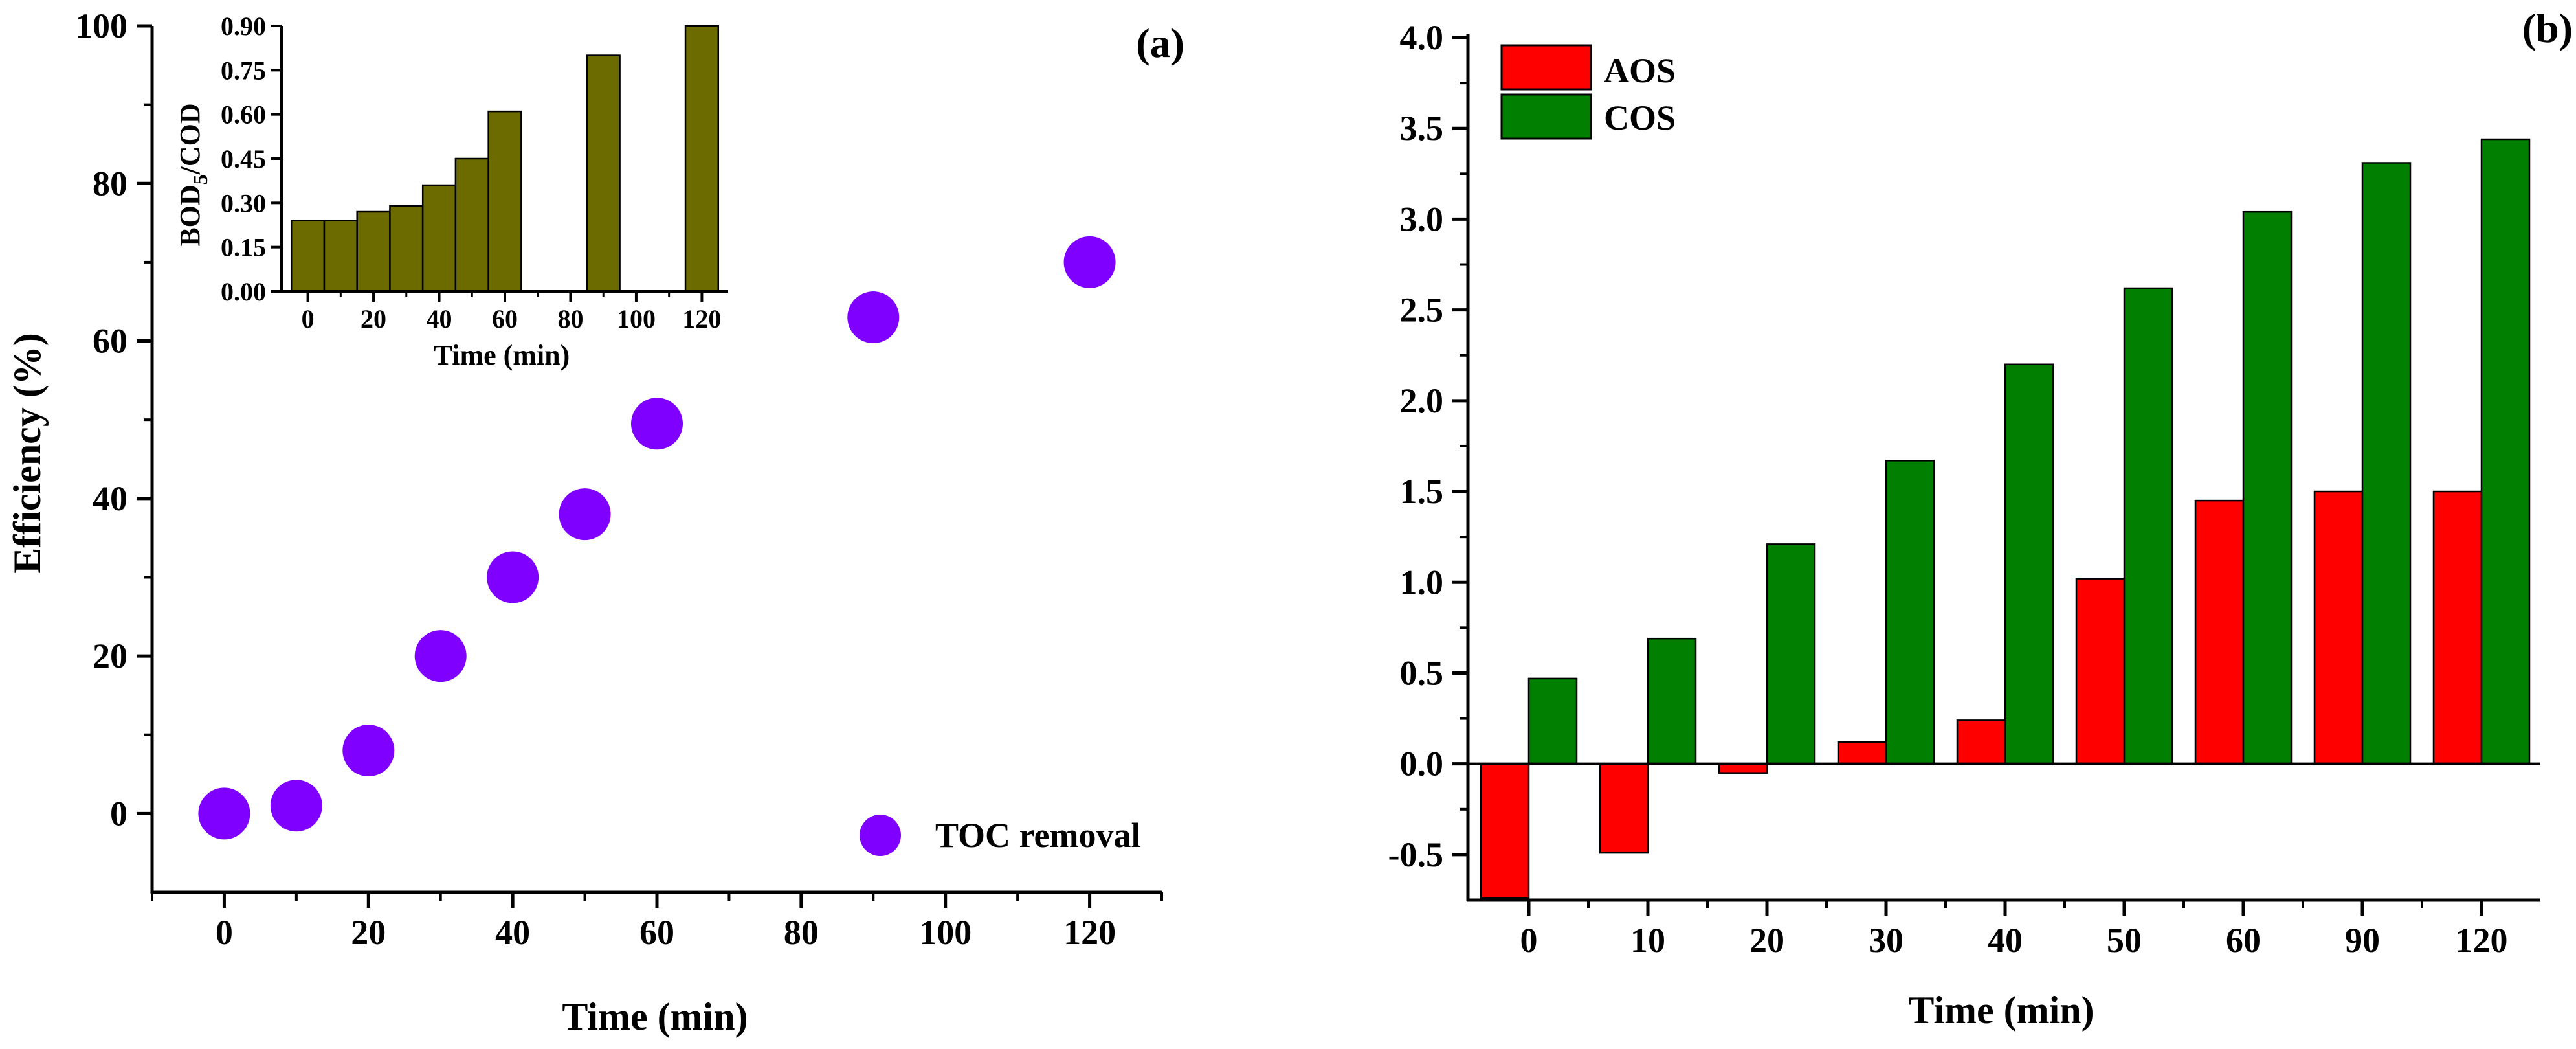  I want to click on panel-b-y-tick-label: 1.0, so click(1422, 582).